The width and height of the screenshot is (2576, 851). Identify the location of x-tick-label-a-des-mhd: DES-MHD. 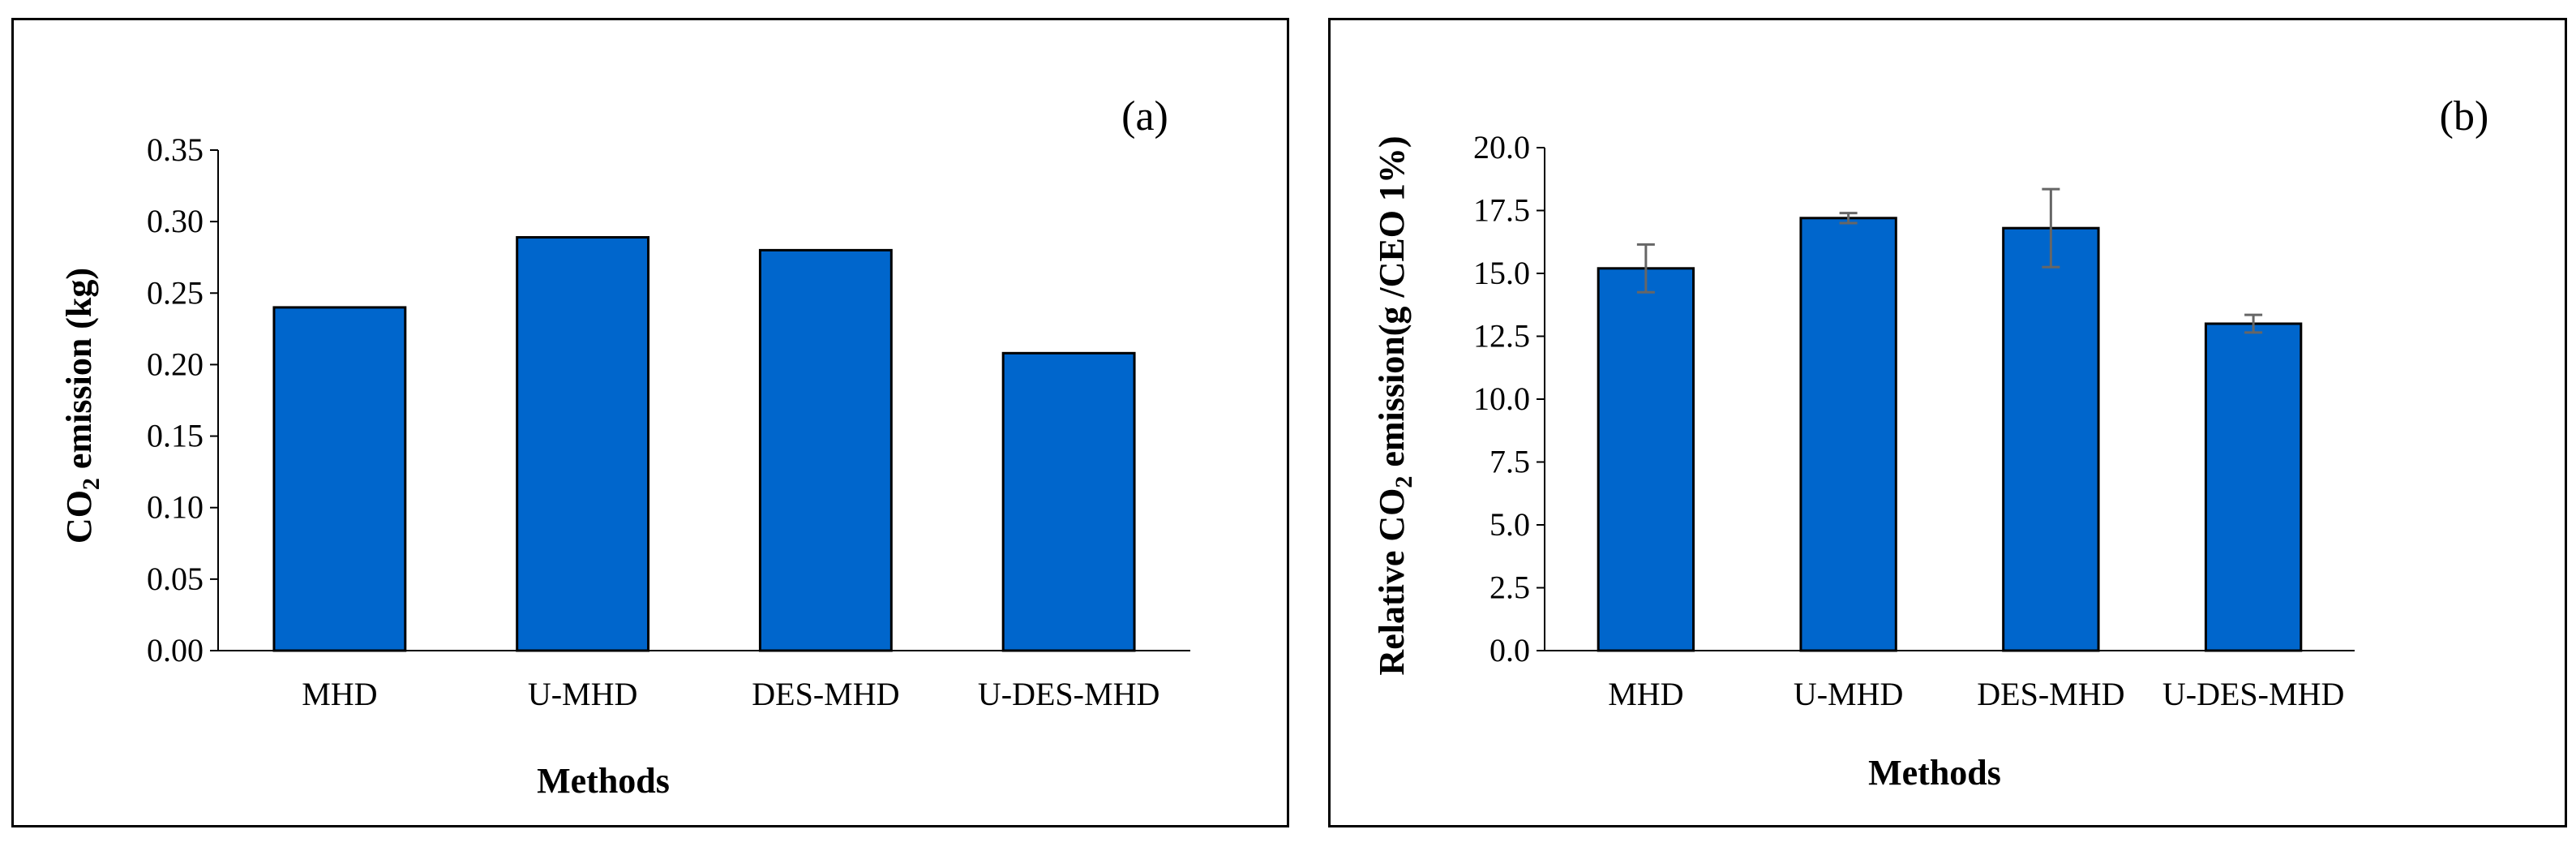
(825, 694).